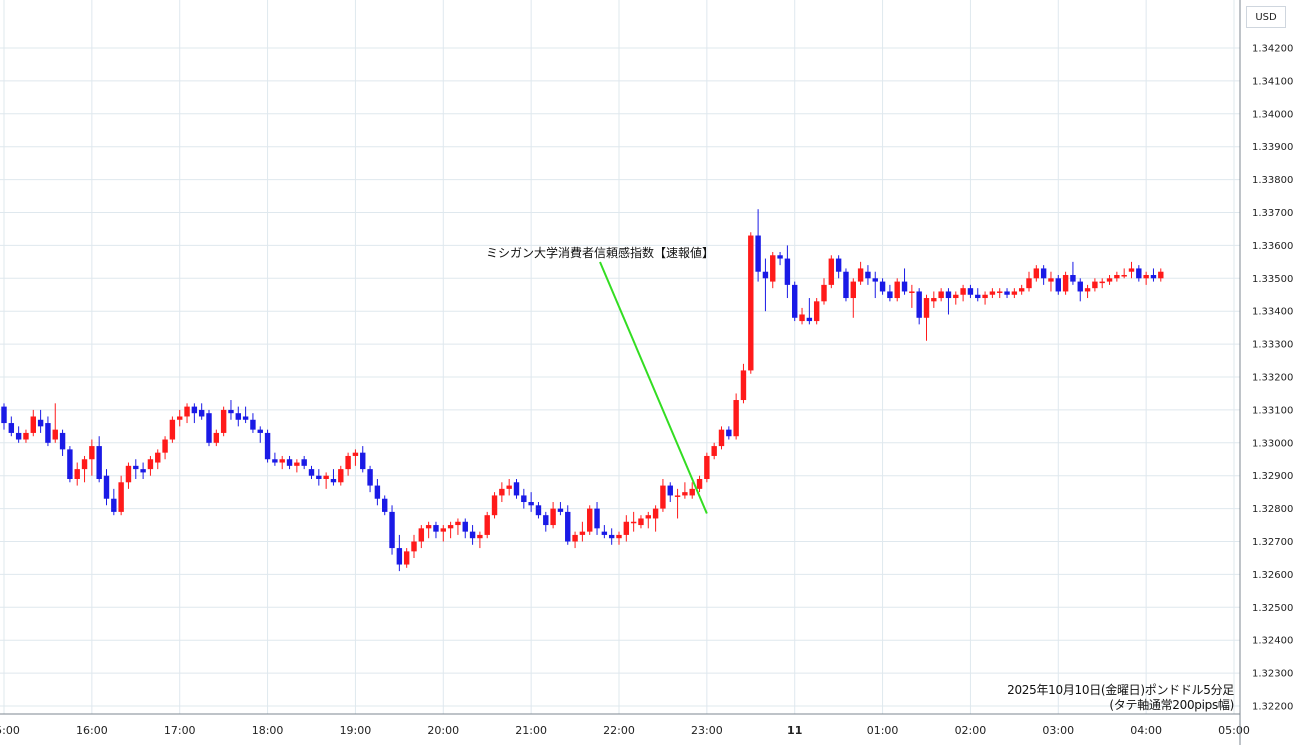 The image size is (1300, 749). What do you see at coordinates (1272, 81) in the screenshot?
I see `y-tick-label: 1.34100` at bounding box center [1272, 81].